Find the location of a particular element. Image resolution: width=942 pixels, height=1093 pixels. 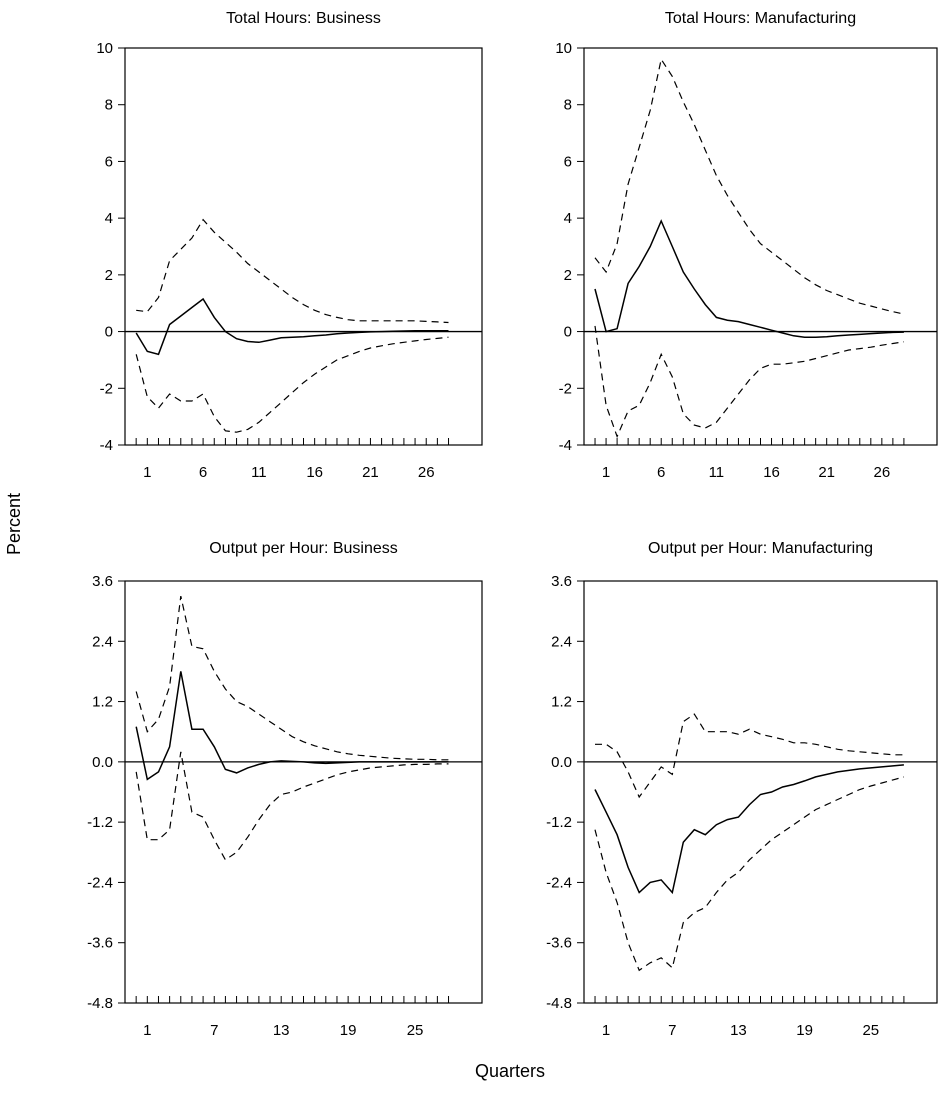

y-axis-title: Percent is located at coordinates (14, 524).